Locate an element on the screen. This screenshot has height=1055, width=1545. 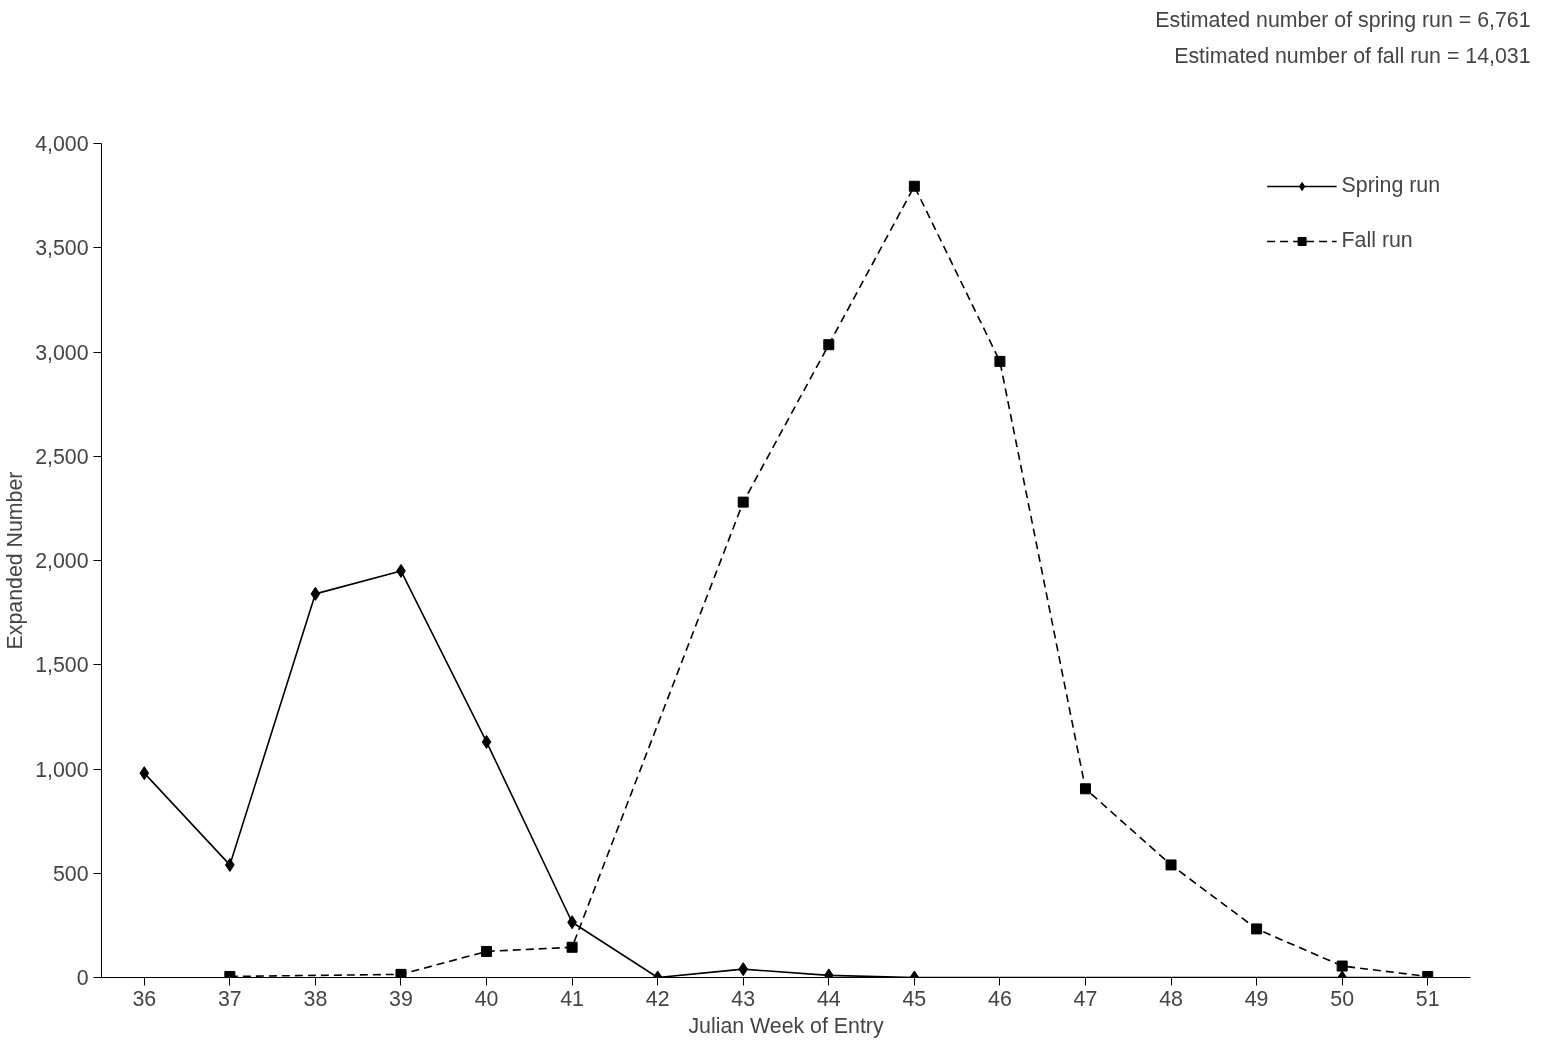
x-tick-label: 49 is located at coordinates (1256, 998).